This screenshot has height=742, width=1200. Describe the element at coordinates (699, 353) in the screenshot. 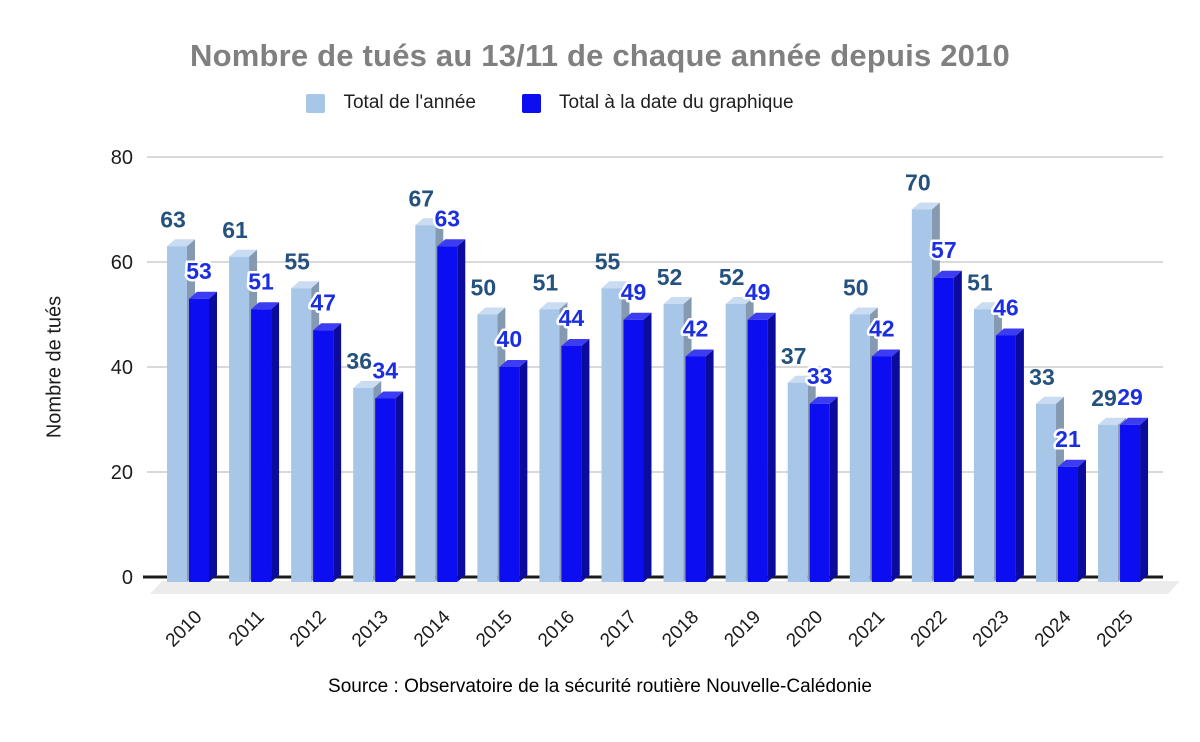

I see `bar-dark-2018-top` at that location.